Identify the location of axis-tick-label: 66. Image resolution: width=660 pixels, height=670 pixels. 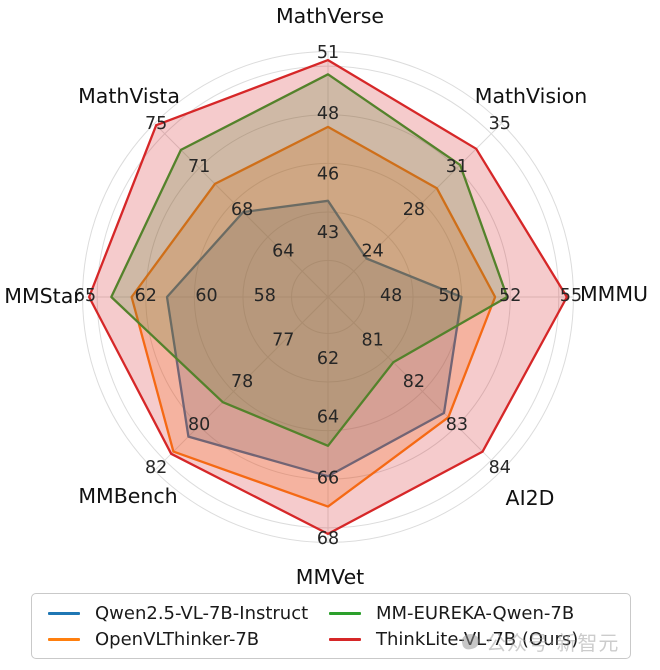
(328, 478).